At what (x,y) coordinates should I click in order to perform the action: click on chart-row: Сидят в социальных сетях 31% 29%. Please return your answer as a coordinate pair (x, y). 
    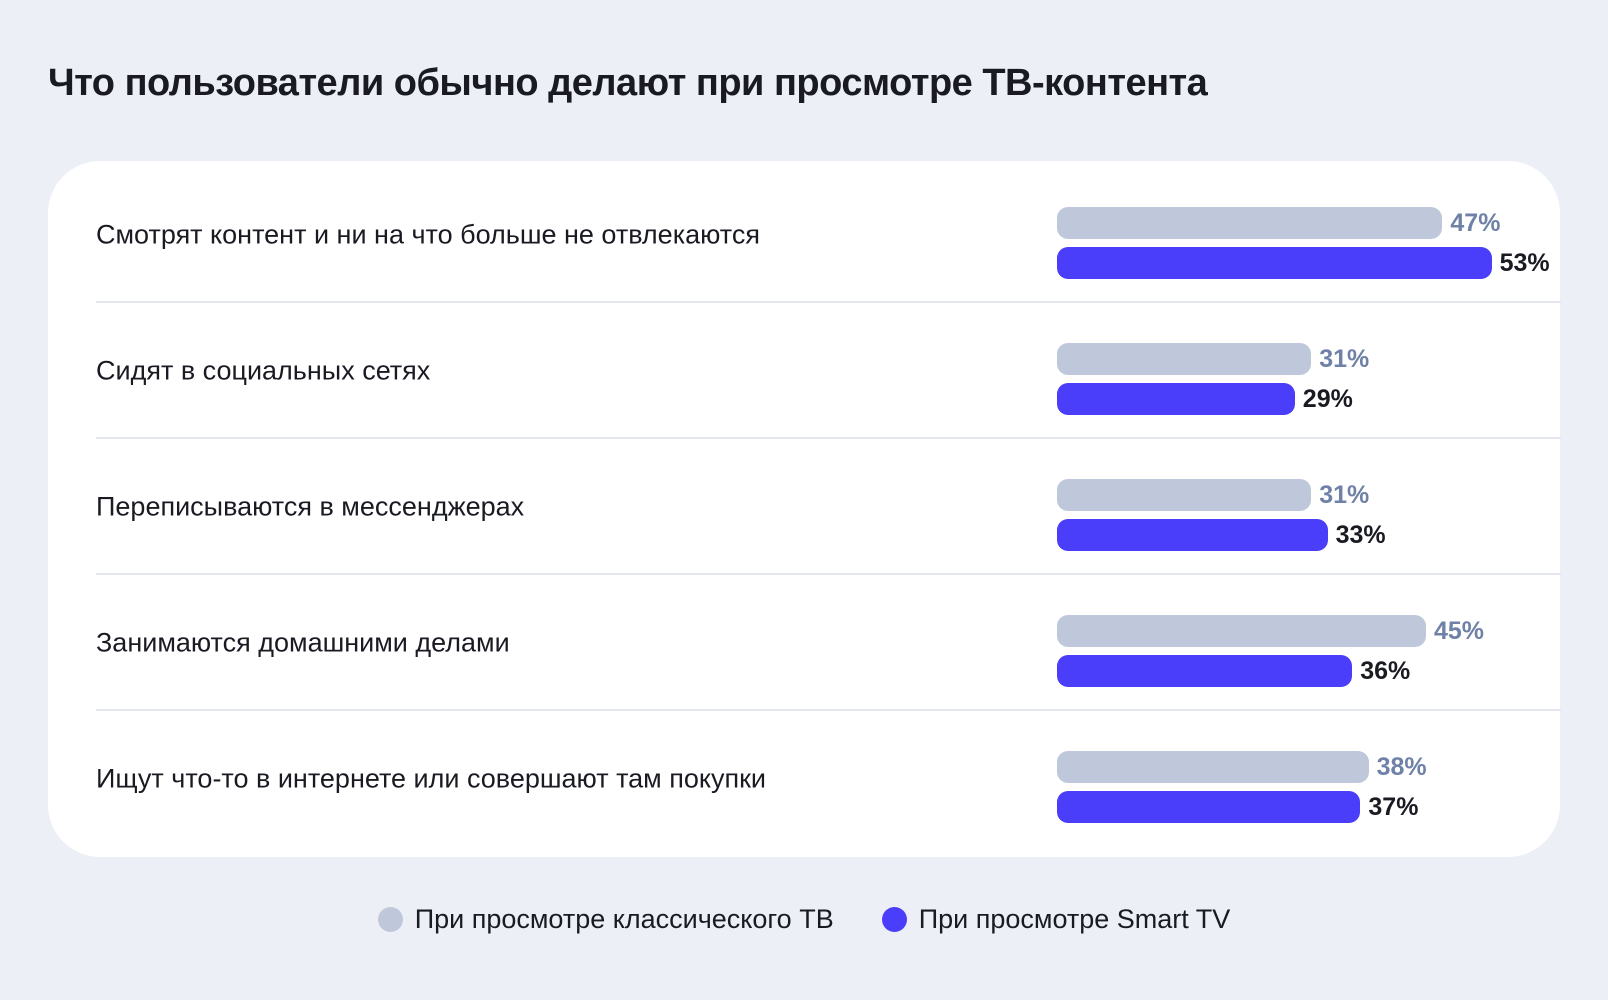
    Looking at the image, I should click on (828, 371).